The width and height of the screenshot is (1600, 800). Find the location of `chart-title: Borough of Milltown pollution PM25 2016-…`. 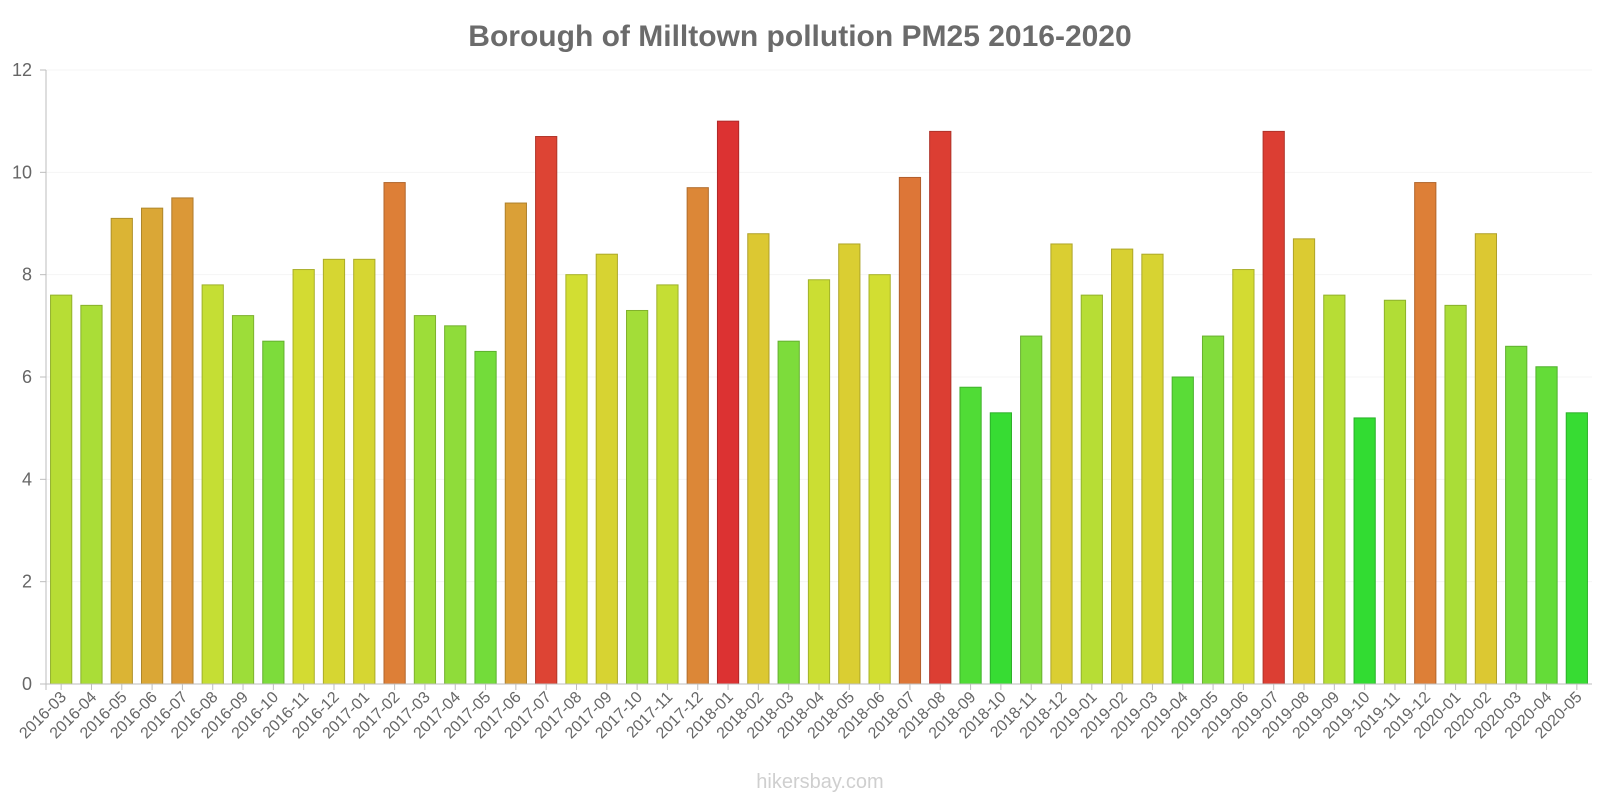

chart-title: Borough of Milltown pollution PM25 2016-… is located at coordinates (799, 36).